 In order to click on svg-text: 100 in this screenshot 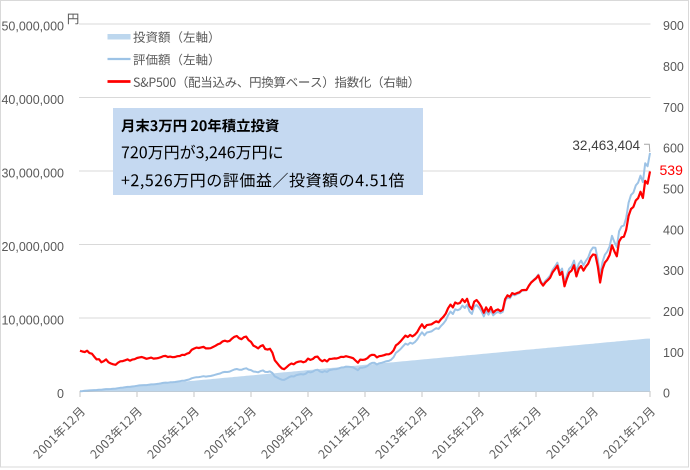, I will do `click(673, 353)`.